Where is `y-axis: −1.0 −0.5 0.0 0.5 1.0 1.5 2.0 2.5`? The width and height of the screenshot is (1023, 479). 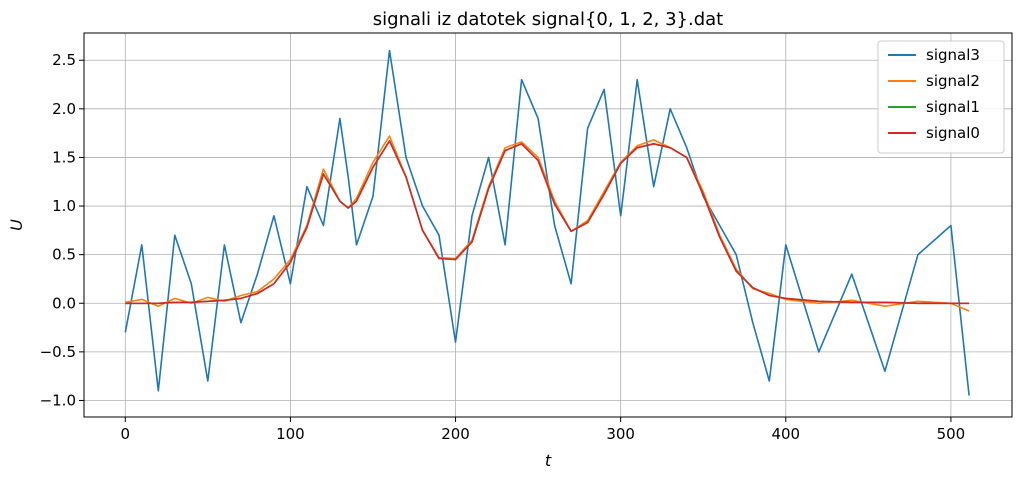
y-axis: −1.0 −0.5 0.0 0.5 1.0 1.5 2.0 2.5 is located at coordinates (62, 230).